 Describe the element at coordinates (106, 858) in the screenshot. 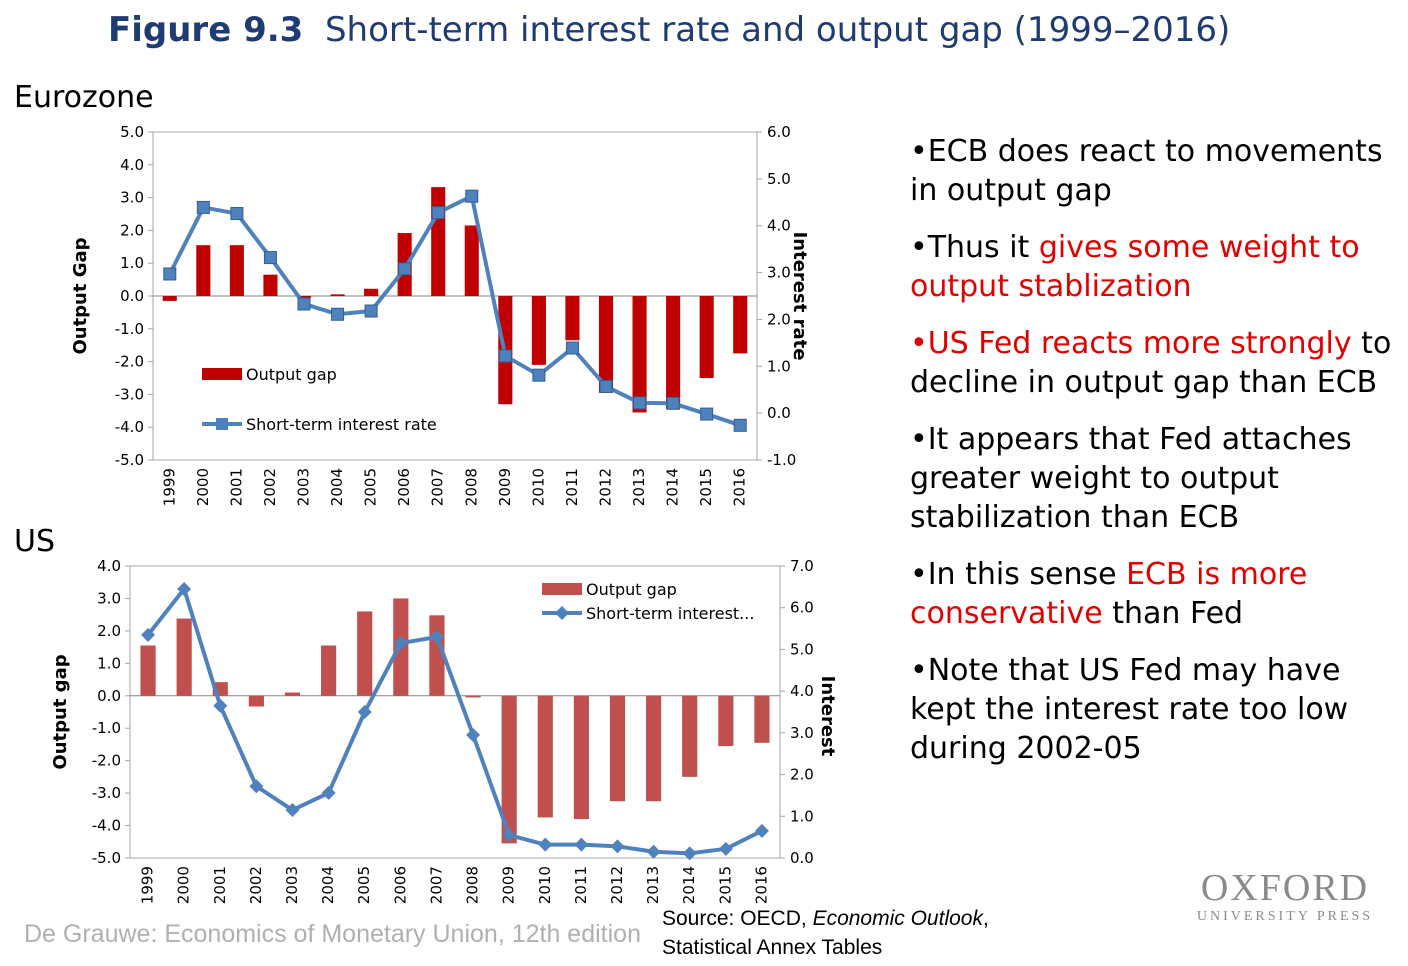

I see `y-tick-label: -5.0` at that location.